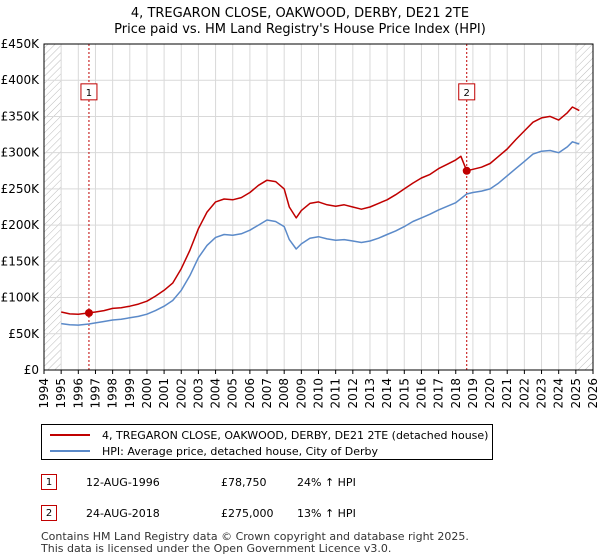 Image resolution: width=600 pixels, height=560 pixels. What do you see at coordinates (21, 44) in the screenshot?
I see `y-tick-label: £450K` at bounding box center [21, 44].